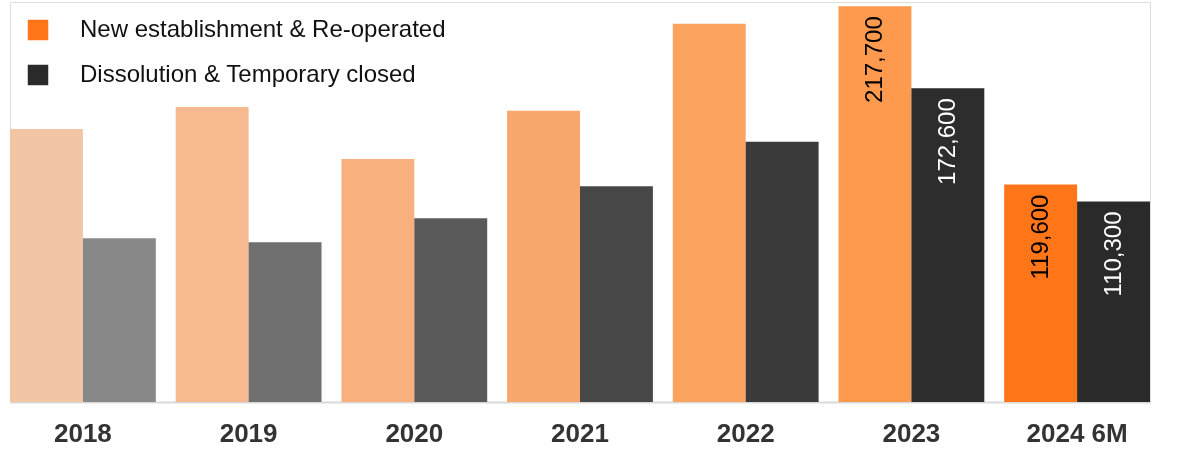 This screenshot has height=476, width=1178. What do you see at coordinates (82, 432) in the screenshot?
I see `x-tick-label: 2018` at bounding box center [82, 432].